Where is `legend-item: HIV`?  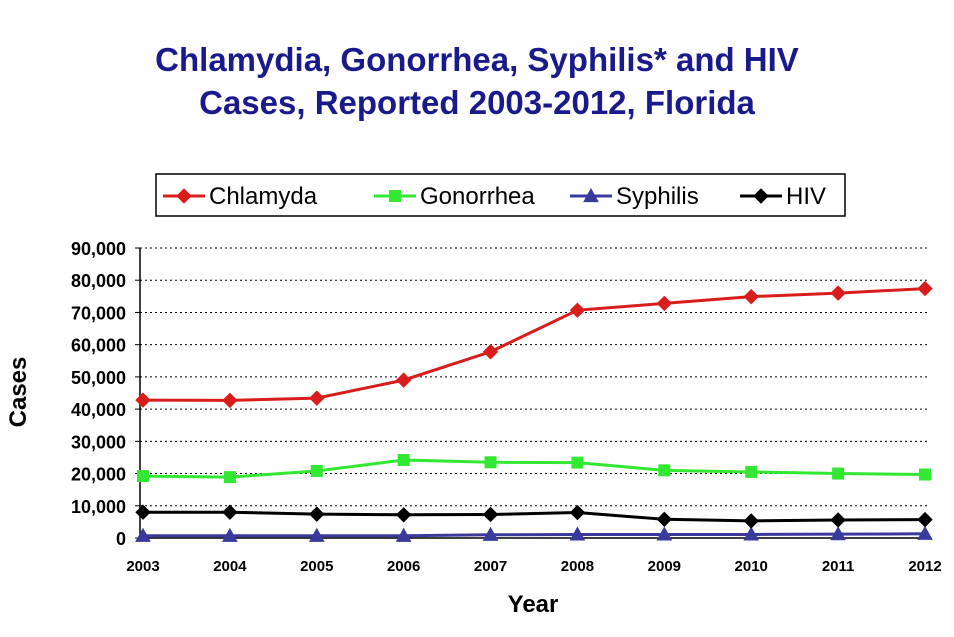
legend-item: HIV is located at coordinates (783, 196).